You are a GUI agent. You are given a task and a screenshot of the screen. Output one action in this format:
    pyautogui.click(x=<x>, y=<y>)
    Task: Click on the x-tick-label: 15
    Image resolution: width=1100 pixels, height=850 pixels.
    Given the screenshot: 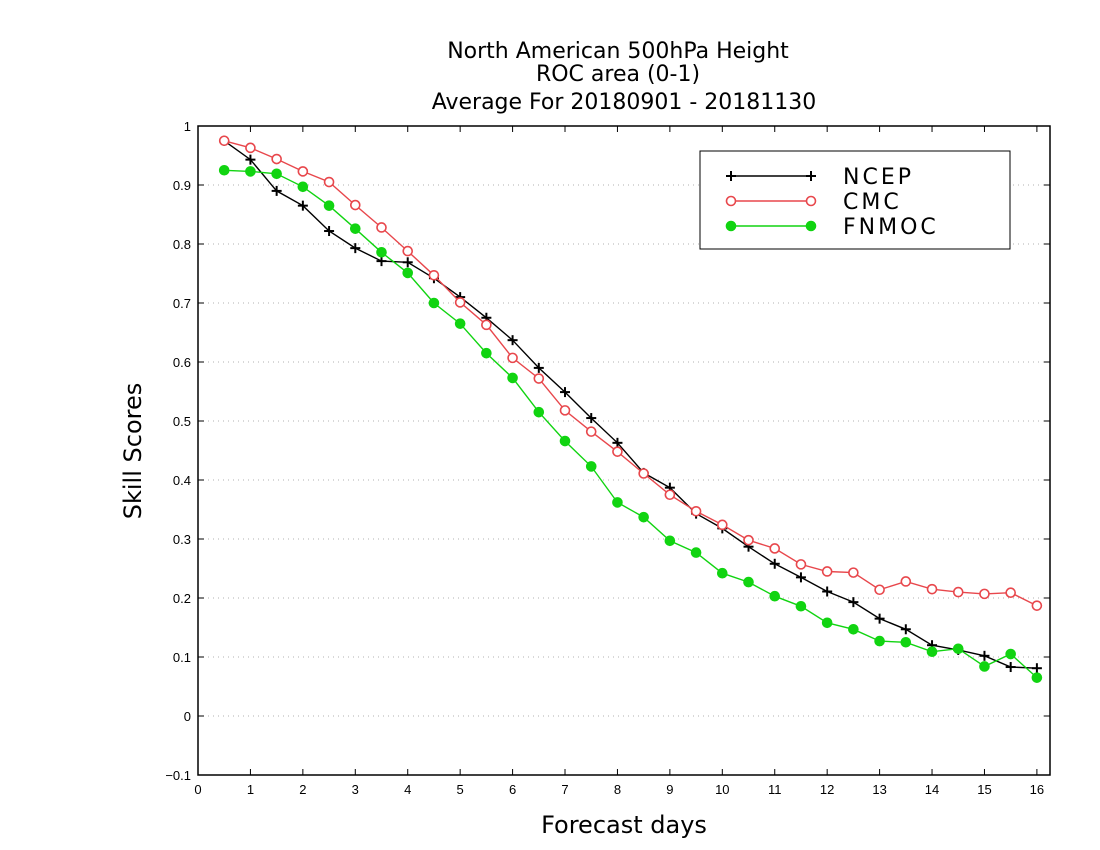 What is the action you would take?
    pyautogui.click(x=984, y=789)
    